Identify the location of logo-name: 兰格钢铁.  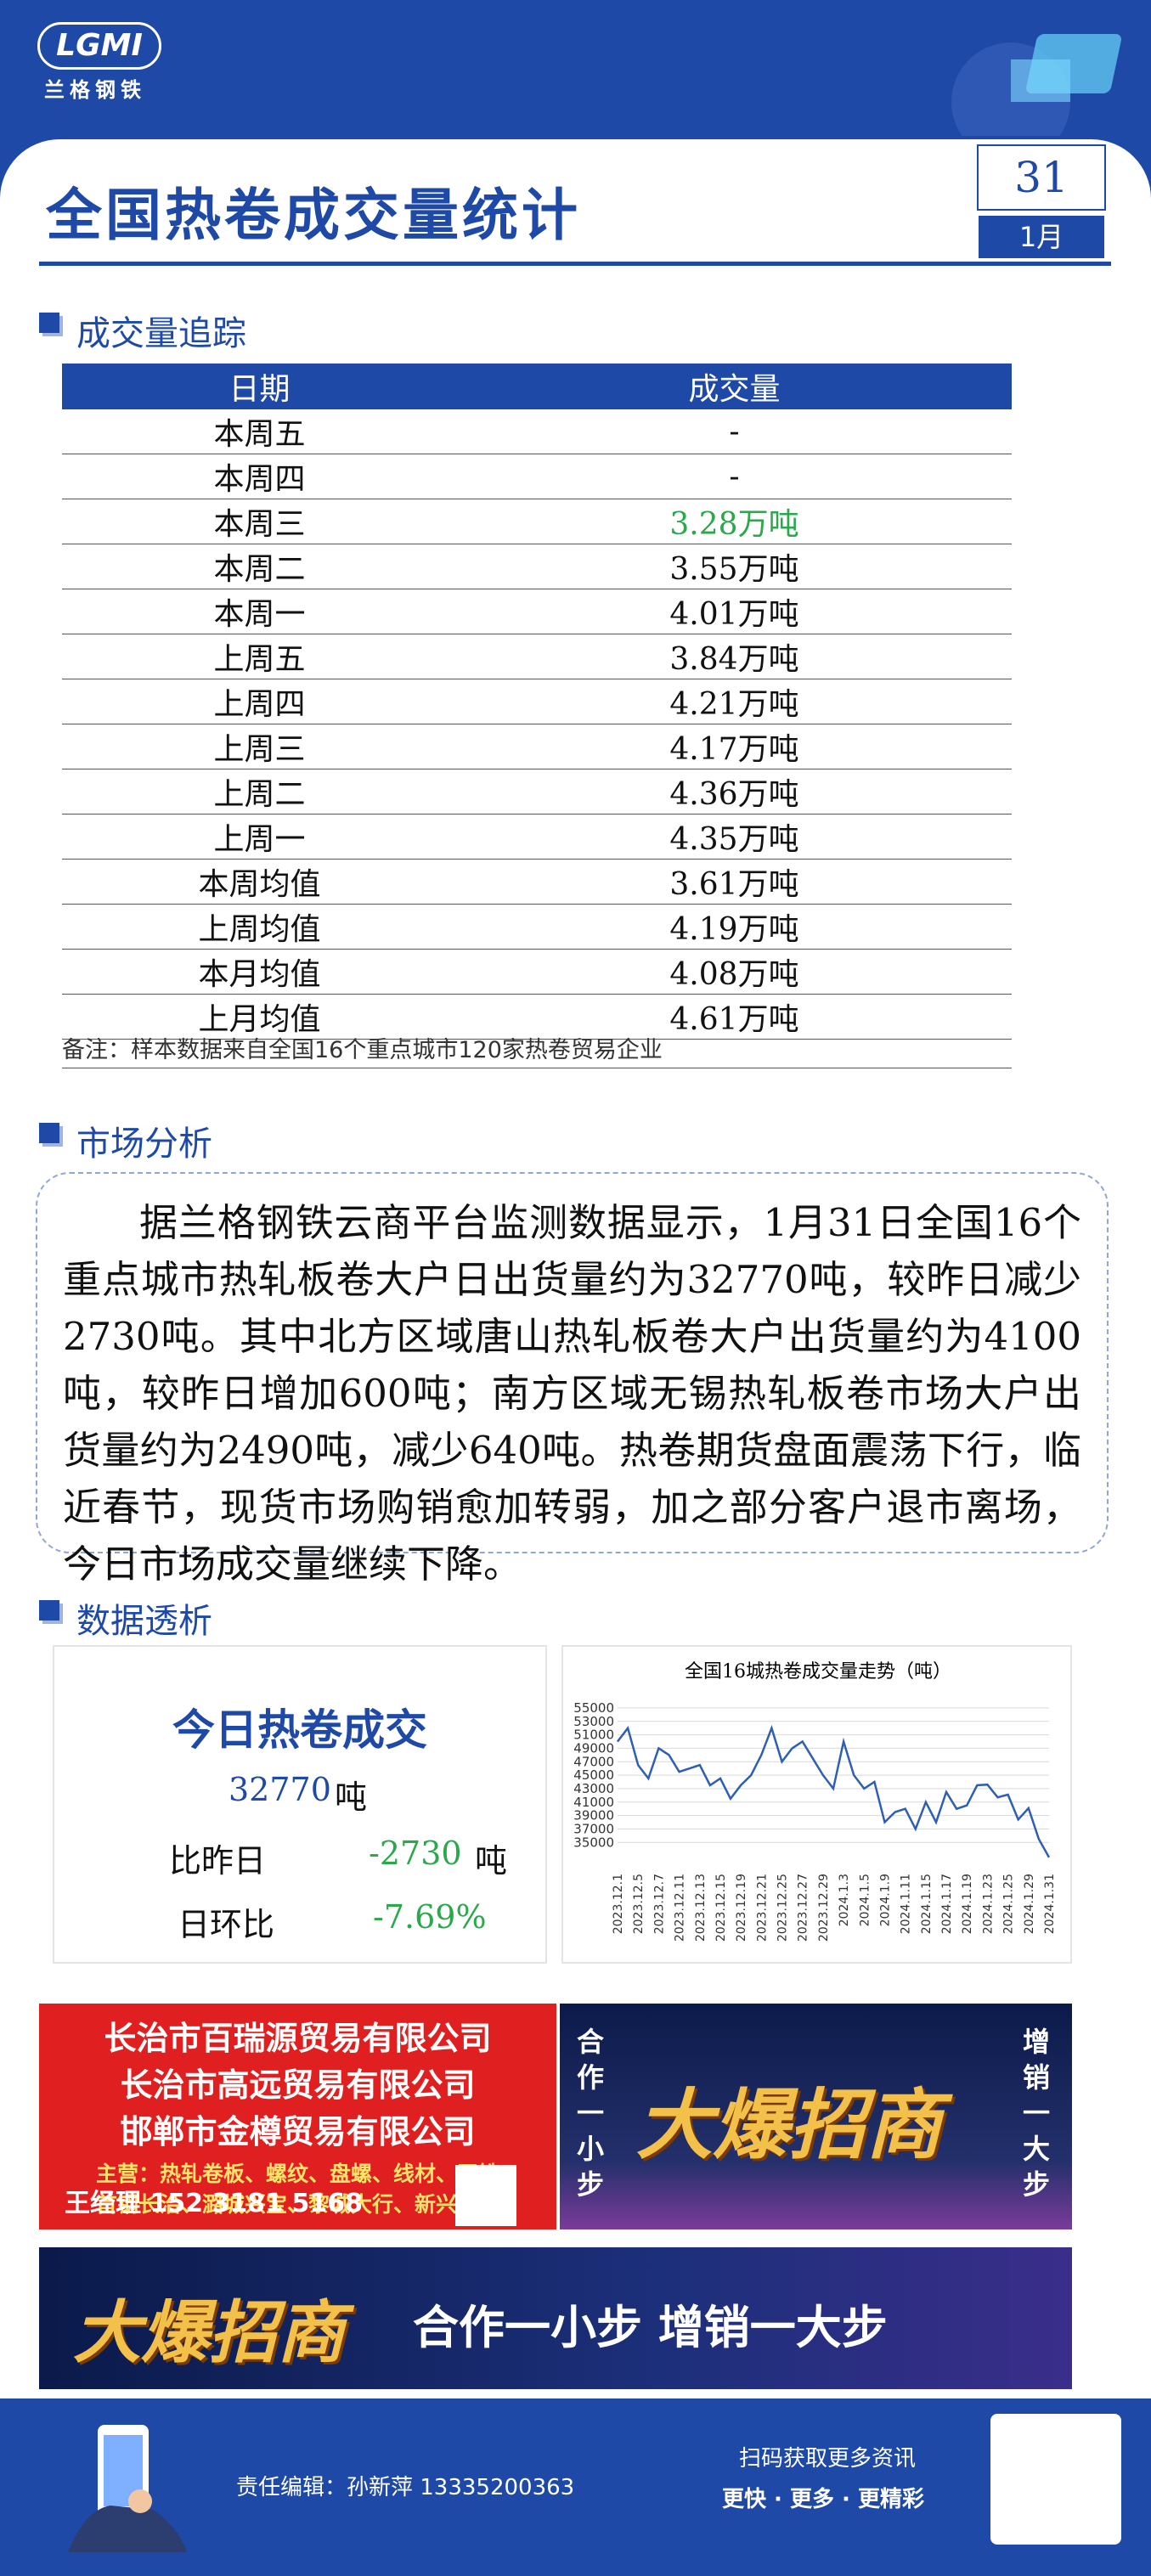
(95, 90).